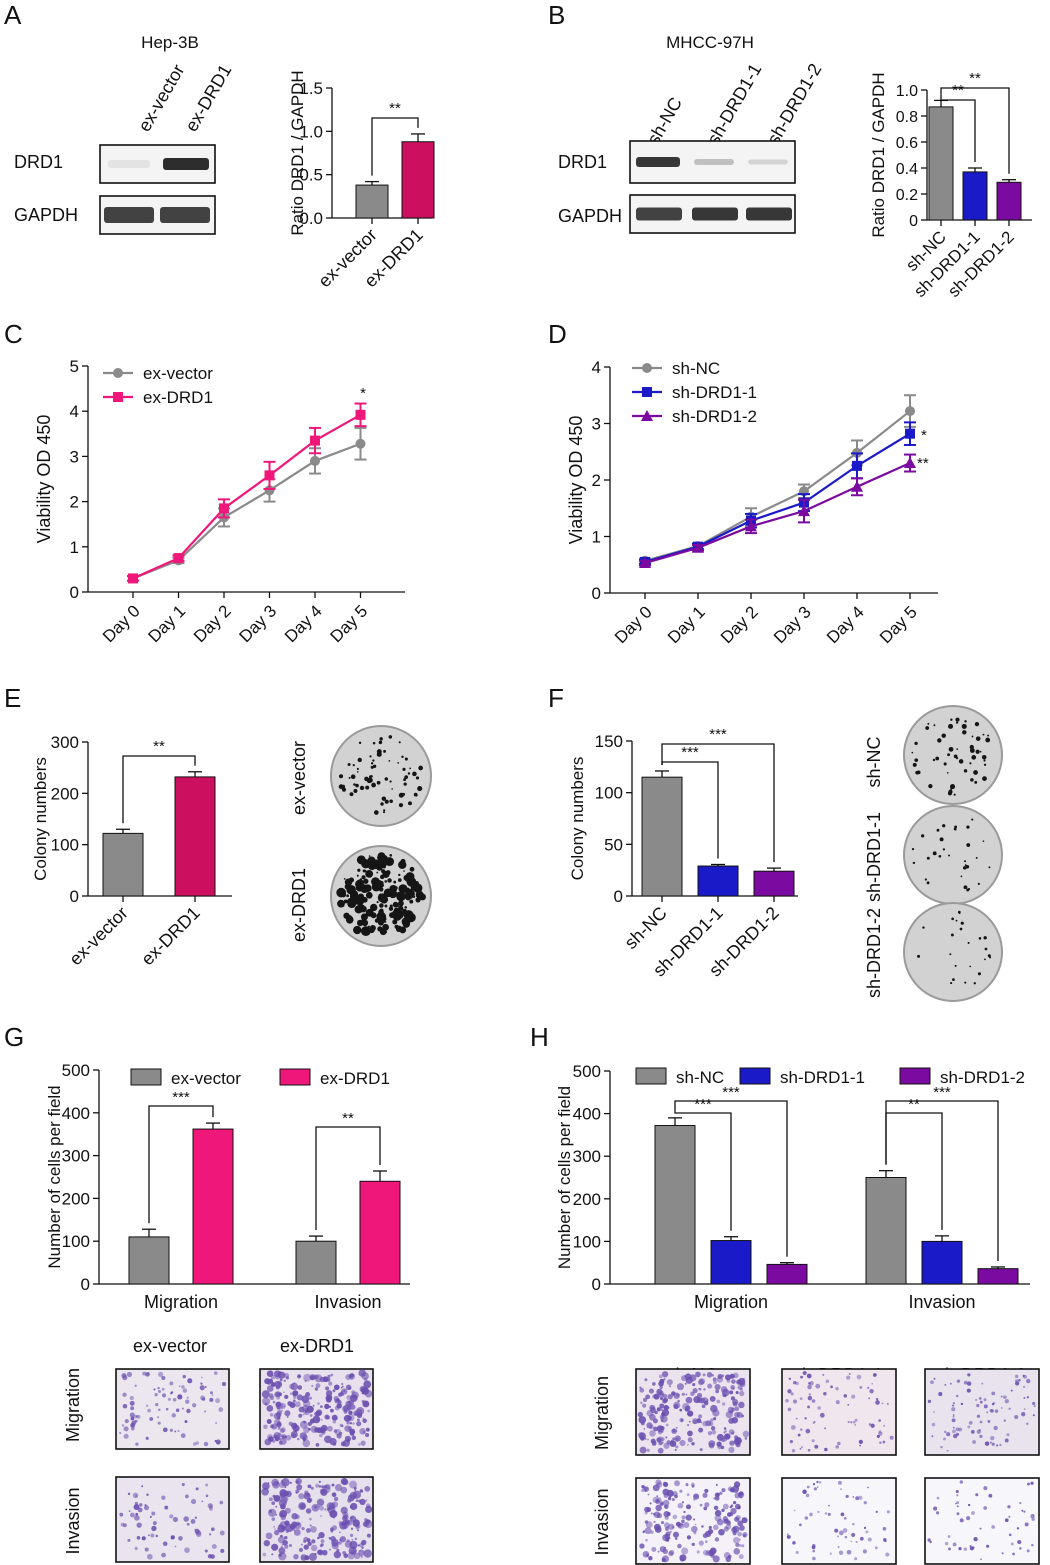 The image size is (1050, 1565). Describe the element at coordinates (161, 98) in the screenshot. I see `lane-label: ex-vector` at that location.